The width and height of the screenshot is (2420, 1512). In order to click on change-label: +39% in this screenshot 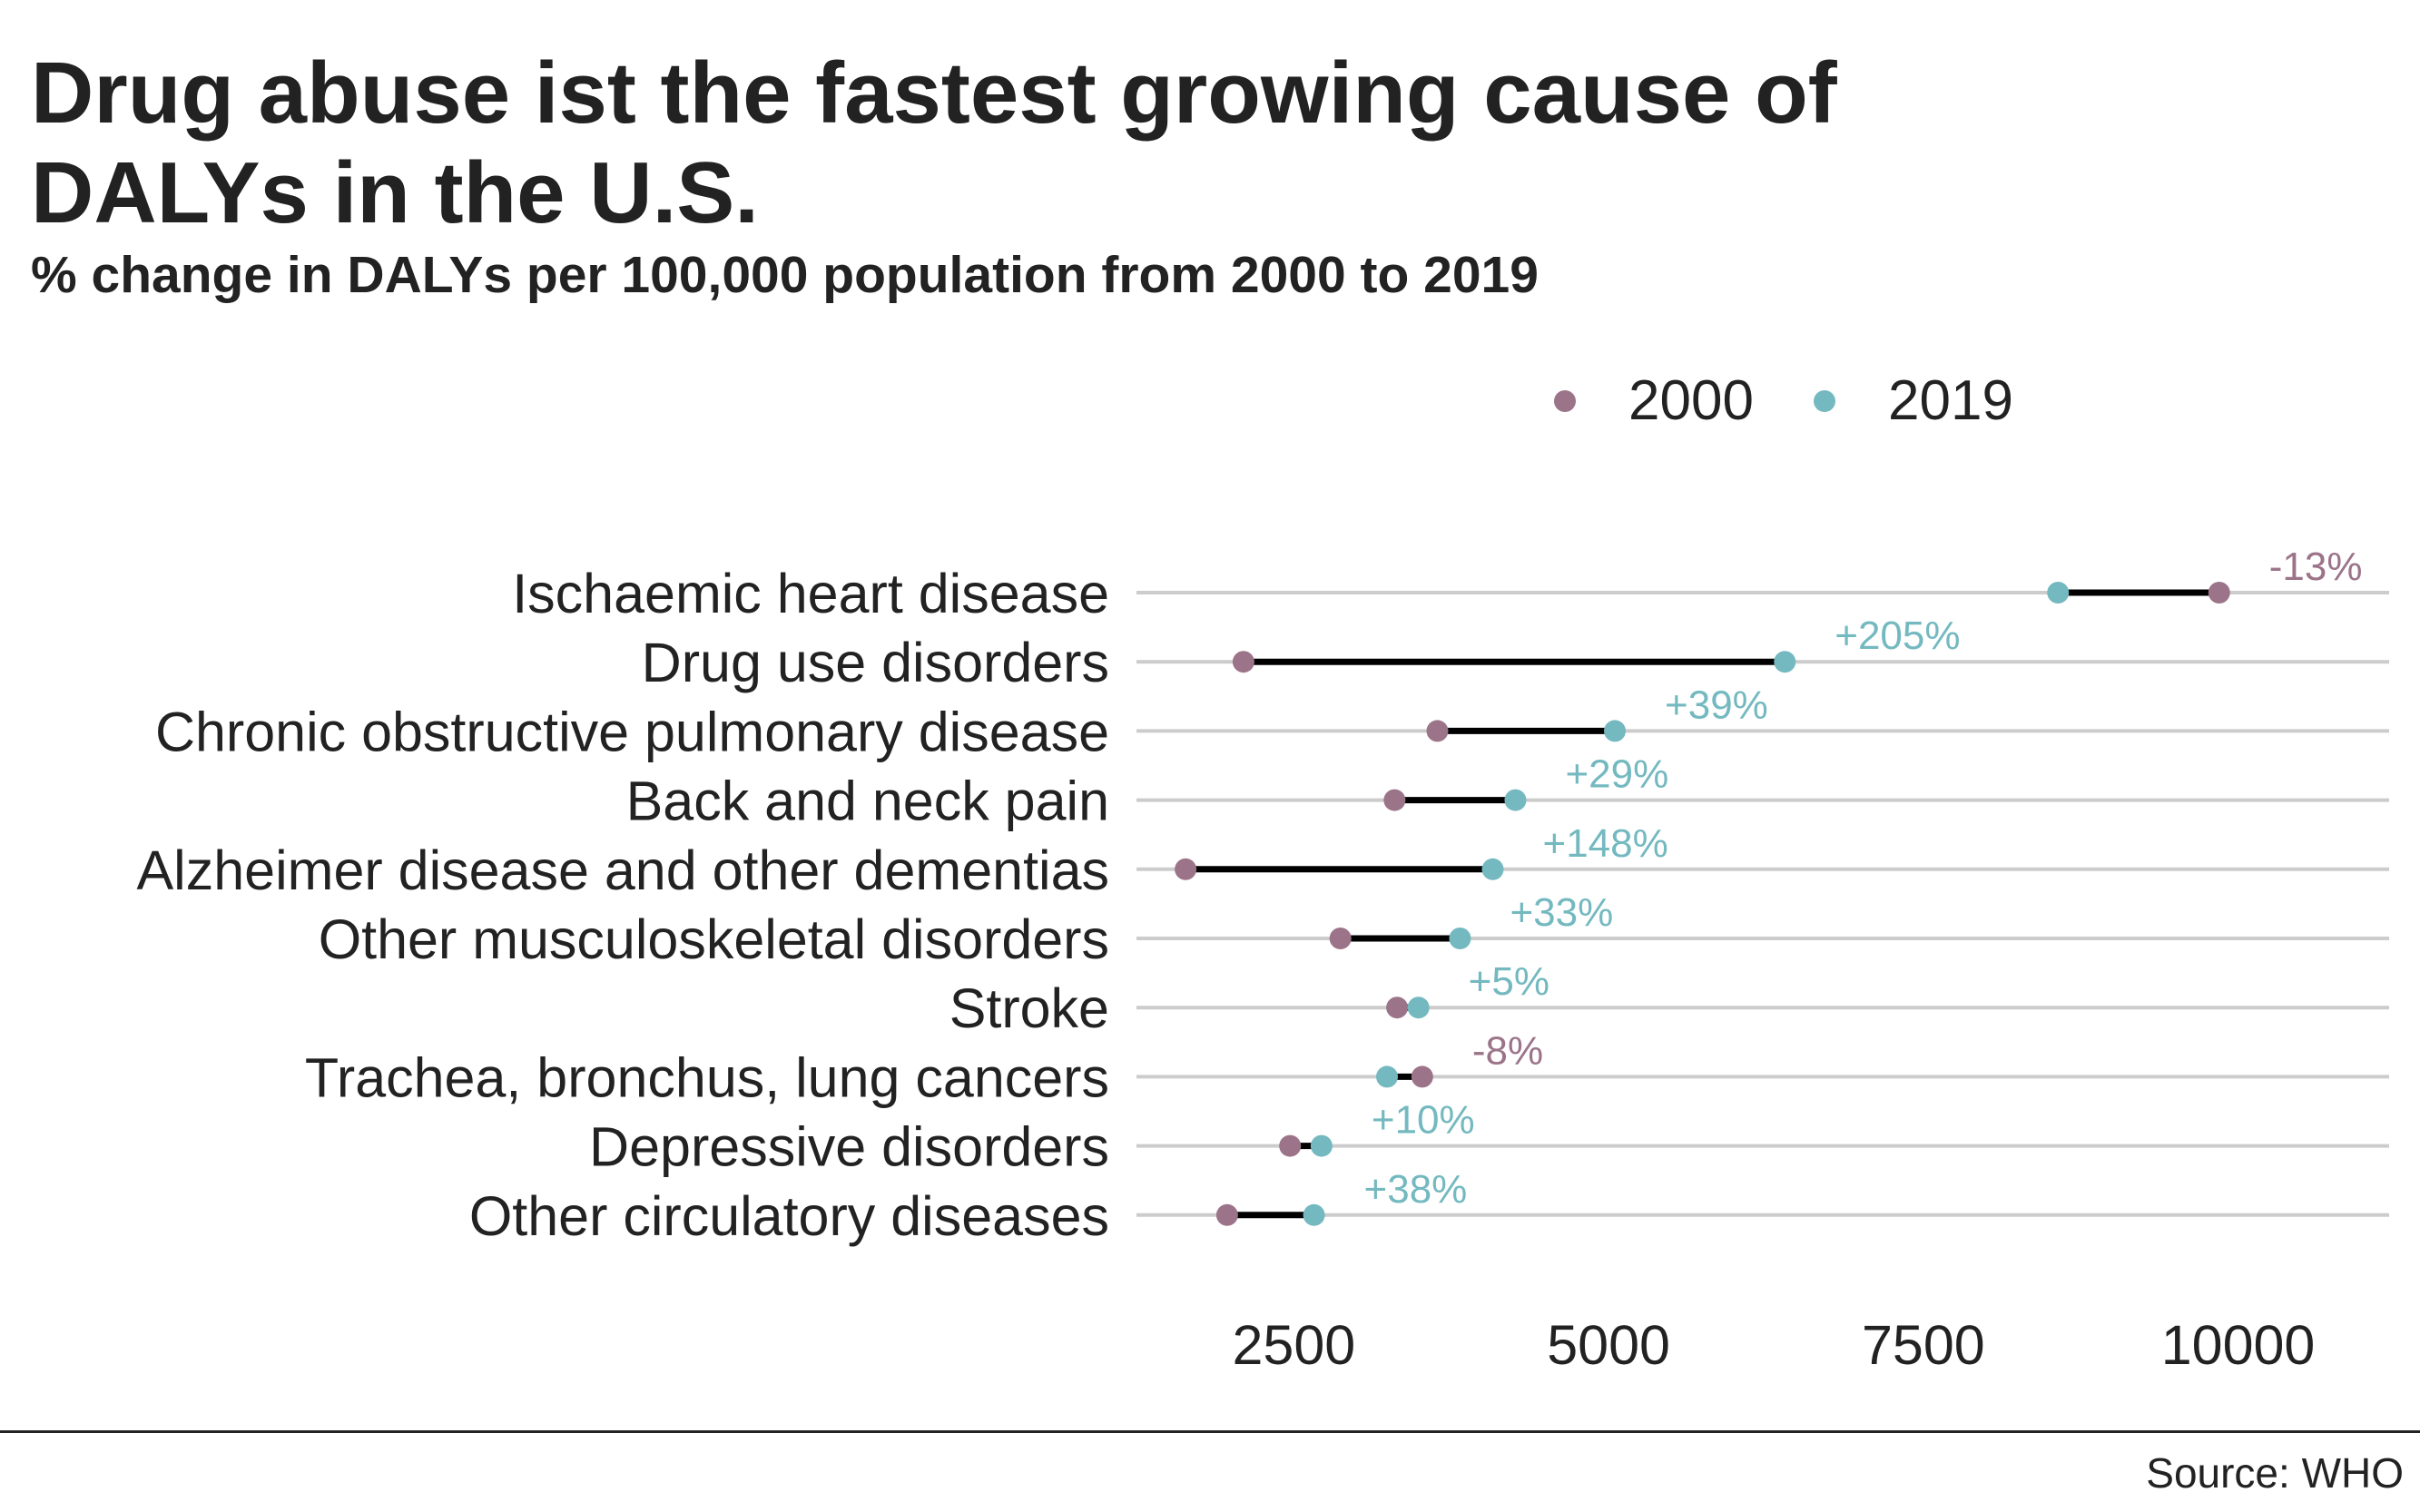, I will do `click(1717, 704)`.